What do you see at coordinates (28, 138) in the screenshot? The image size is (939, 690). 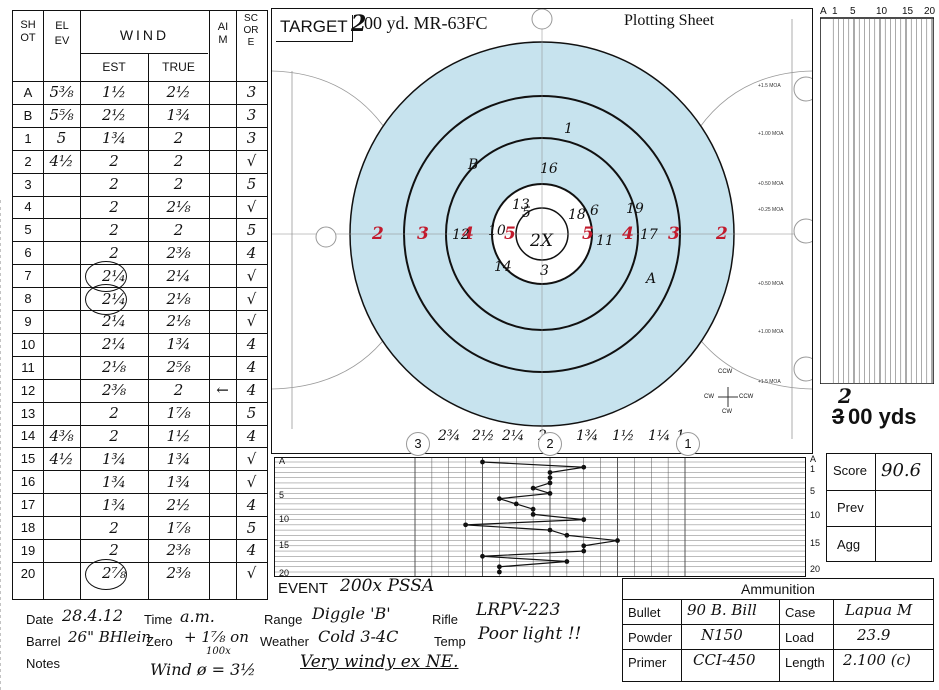 I see `row-shot: 1` at bounding box center [28, 138].